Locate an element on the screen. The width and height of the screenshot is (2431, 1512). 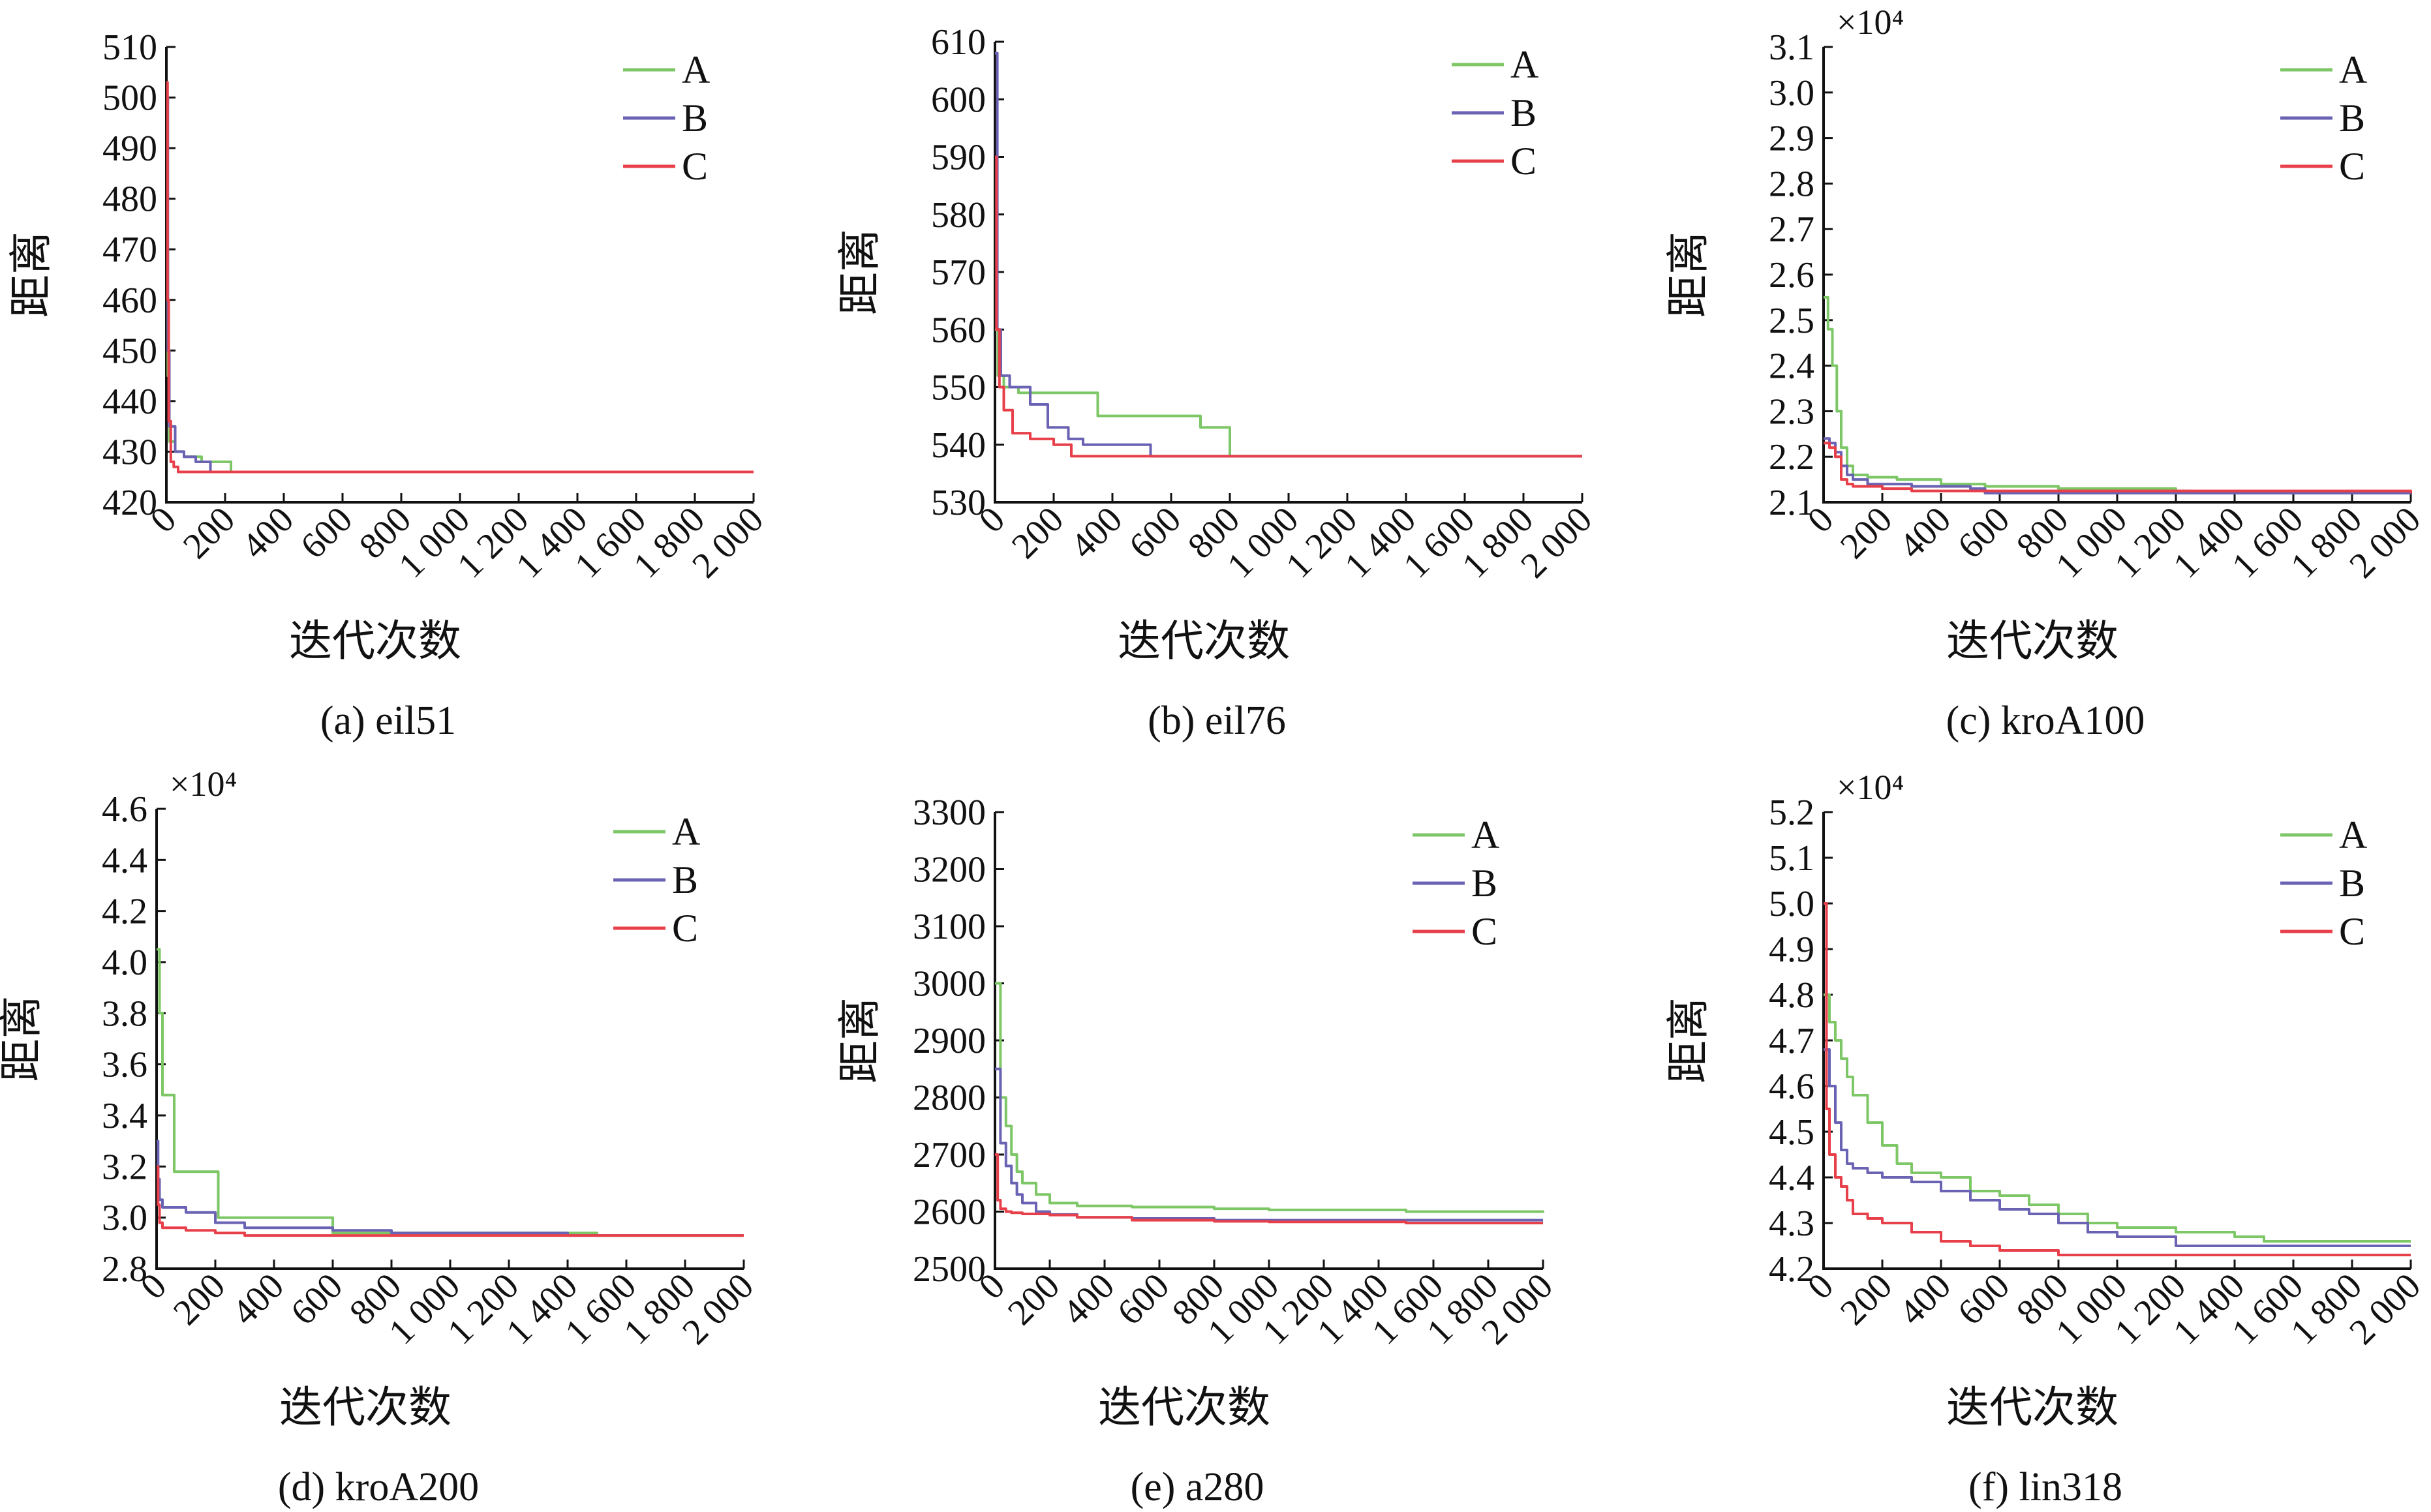
y-tick-label: 2.2 is located at coordinates (1792, 457).